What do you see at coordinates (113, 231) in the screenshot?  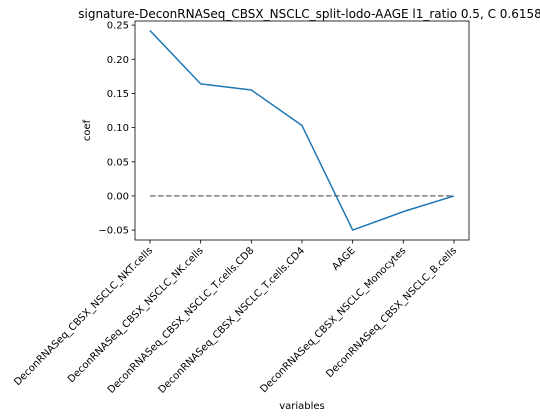 I see `y-tick-label: −0.05` at bounding box center [113, 231].